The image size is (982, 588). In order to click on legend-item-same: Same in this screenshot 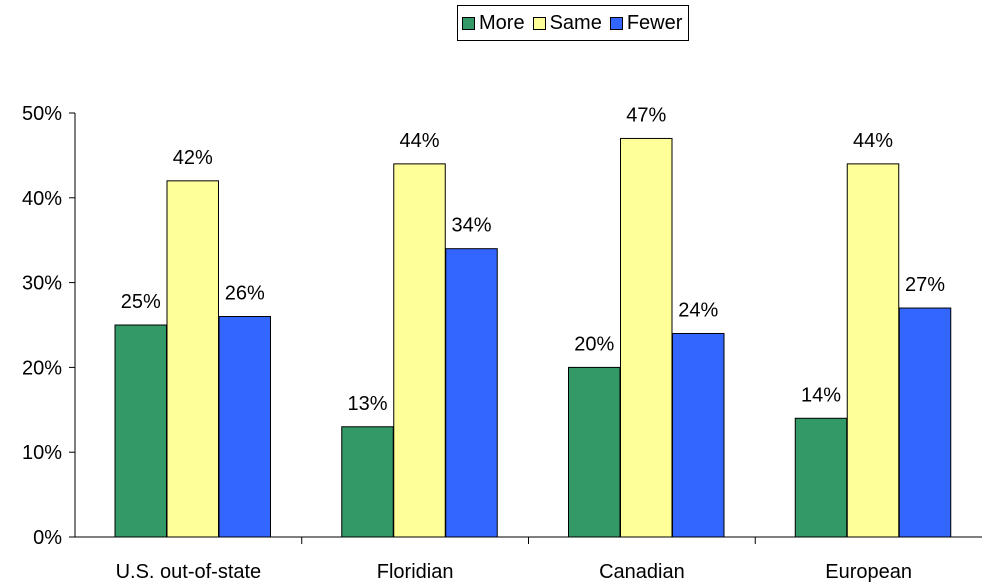, I will do `click(567, 23)`.